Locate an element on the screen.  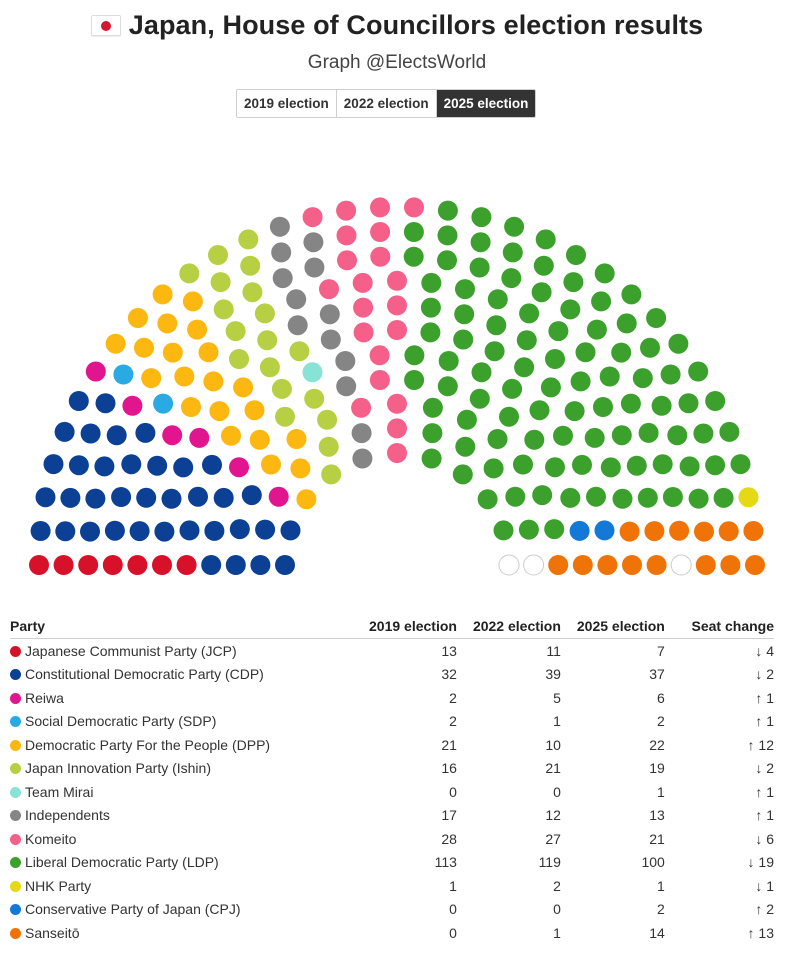
e2022-column-header: 2022 election is located at coordinates (508, 626).